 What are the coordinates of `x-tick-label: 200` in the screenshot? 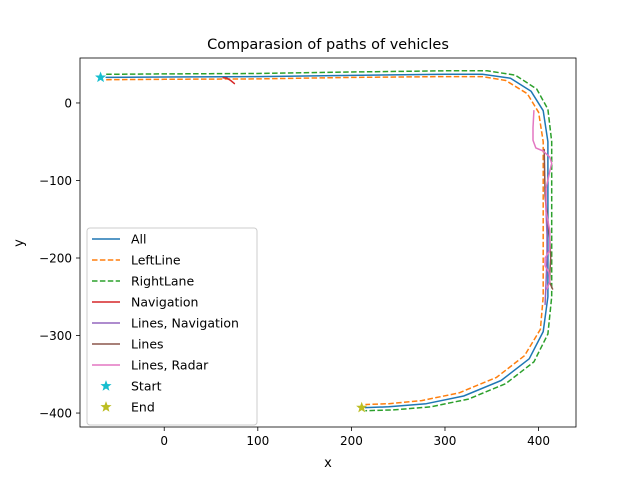 It's located at (351, 441).